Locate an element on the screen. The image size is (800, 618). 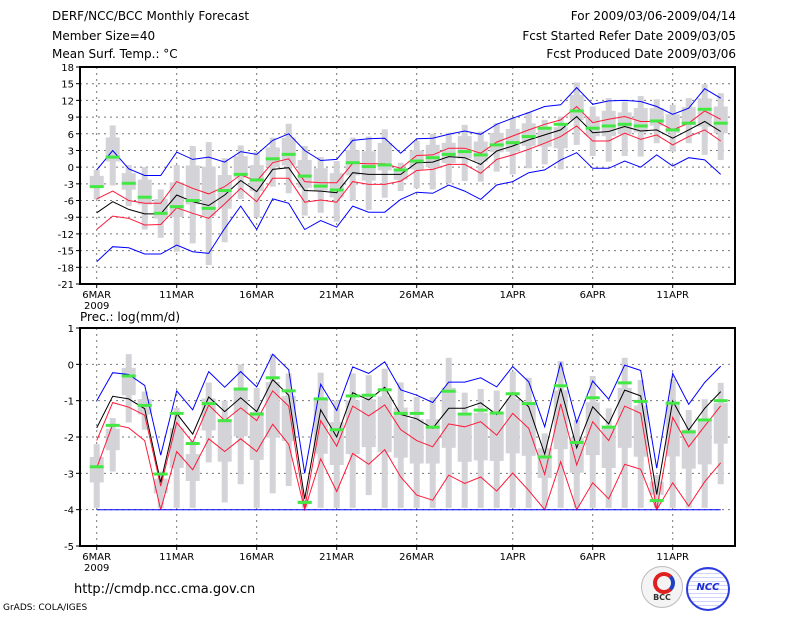
bcc-logo-text: BCC is located at coordinates (662, 597).